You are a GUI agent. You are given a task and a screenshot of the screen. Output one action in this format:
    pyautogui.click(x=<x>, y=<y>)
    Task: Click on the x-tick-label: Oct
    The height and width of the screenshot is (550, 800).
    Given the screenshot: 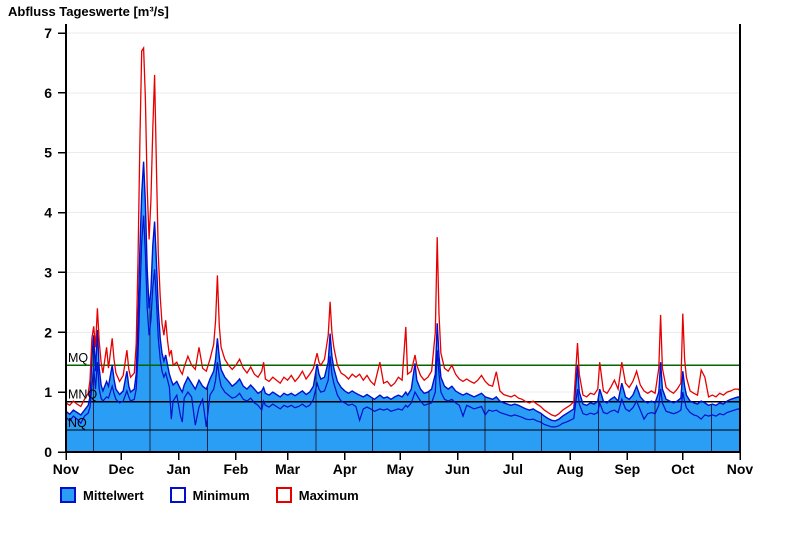 What is the action you would take?
    pyautogui.click(x=683, y=469)
    